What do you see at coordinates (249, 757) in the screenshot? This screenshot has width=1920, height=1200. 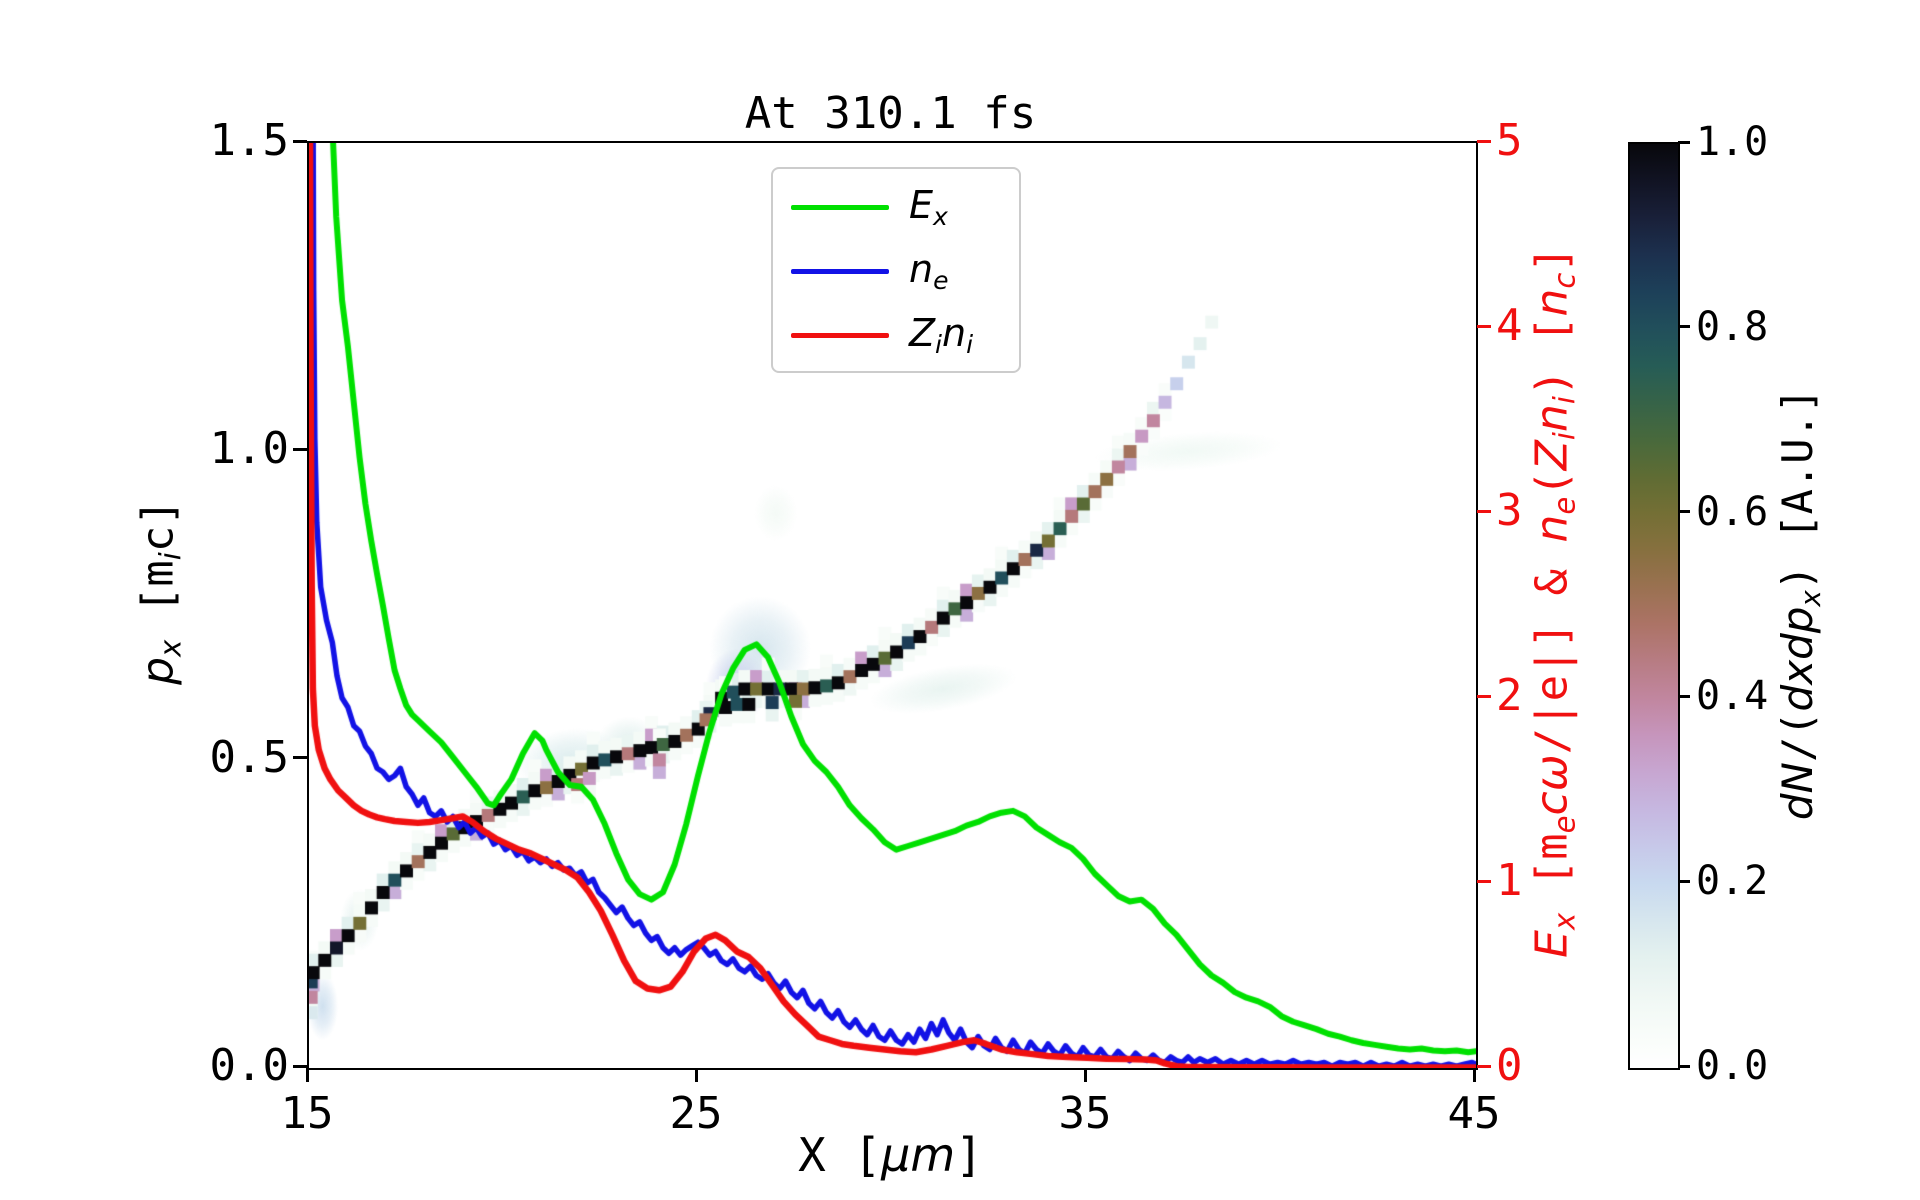 I see `y-left-tick-label: 0.5` at bounding box center [249, 757].